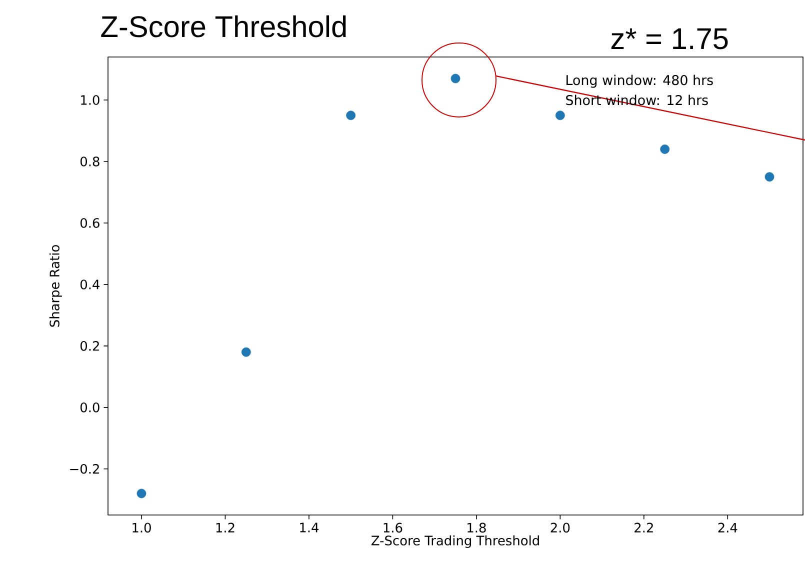  I want to click on x-tick-label: 2.4, so click(728, 527).